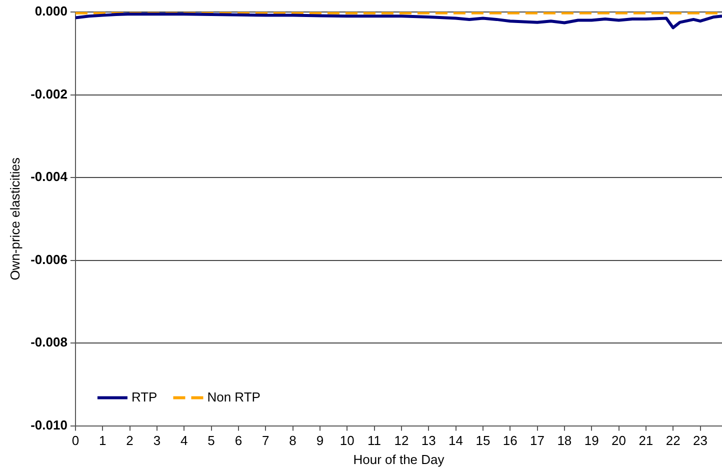  I want to click on x-tick-label: 0, so click(76, 440).